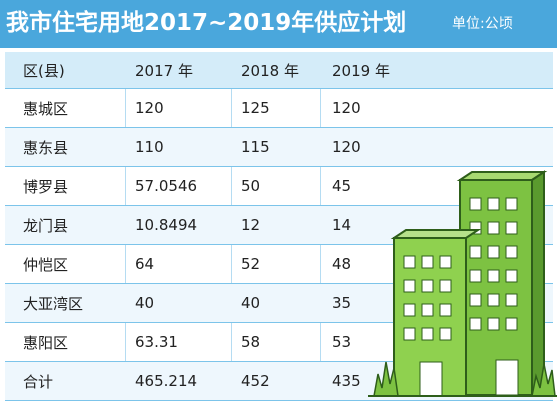 The height and width of the screenshot is (402, 557). I want to click on district-cell: 仲恺区, so click(46, 264).